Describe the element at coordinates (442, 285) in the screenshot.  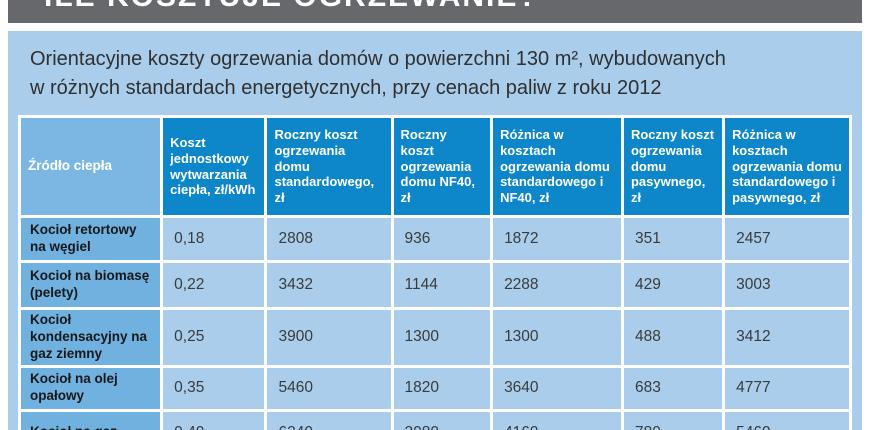
I see `cell-value: 1144` at that location.